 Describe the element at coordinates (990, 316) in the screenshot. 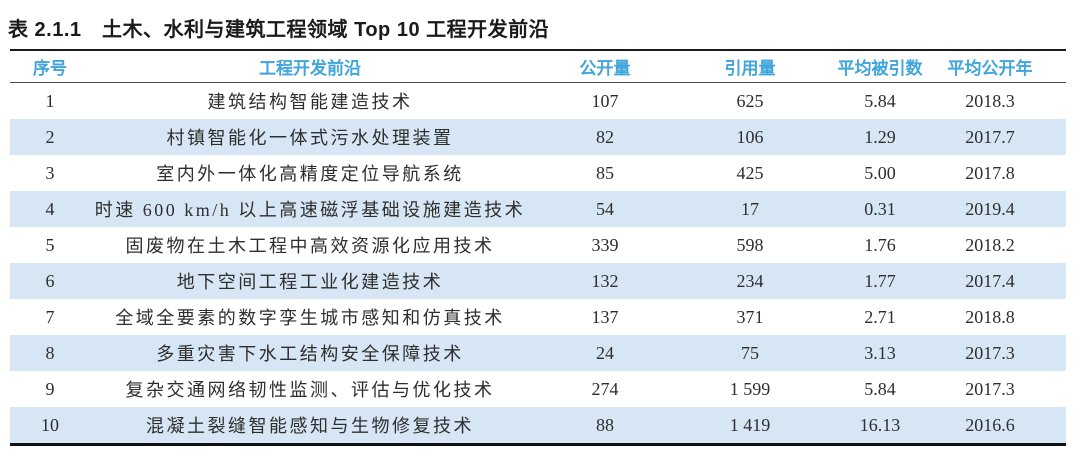

I see `cell-avg-pub-year: 2018.8` at that location.